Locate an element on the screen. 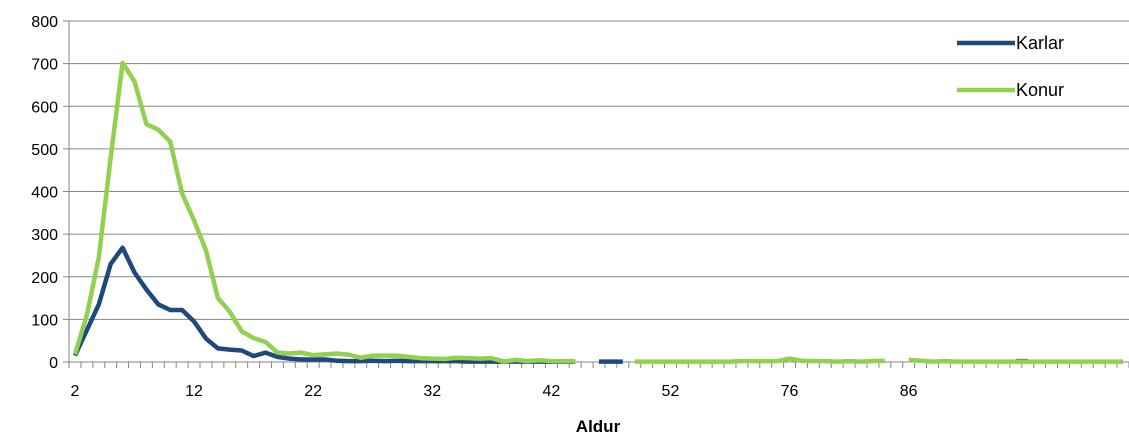 Image resolution: width=1129 pixels, height=444 pixels. x-tick-label: 52 is located at coordinates (671, 391).